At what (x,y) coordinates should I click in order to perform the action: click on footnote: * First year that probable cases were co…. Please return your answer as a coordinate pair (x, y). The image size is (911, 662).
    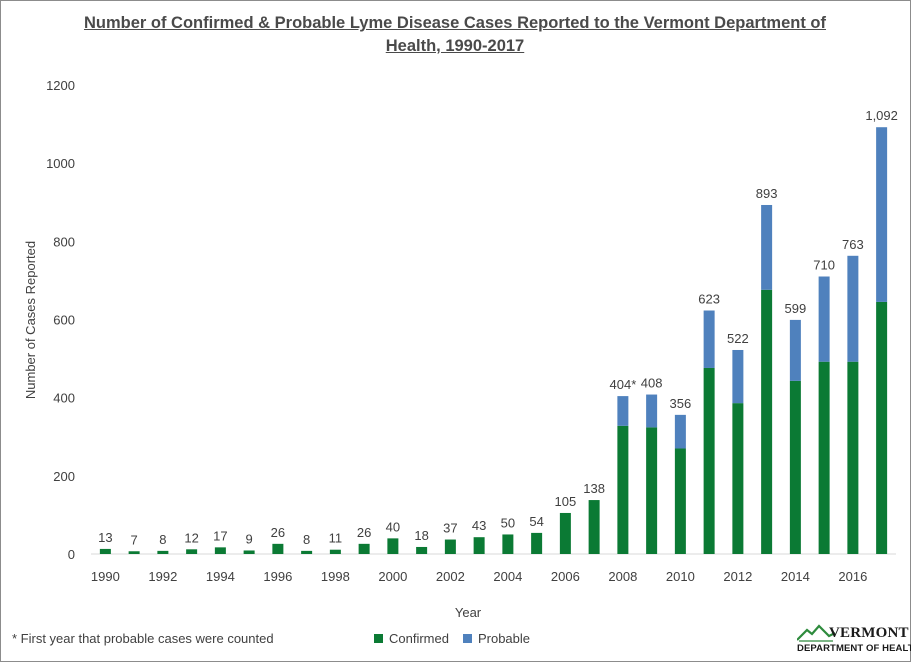
    Looking at the image, I should click on (143, 638).